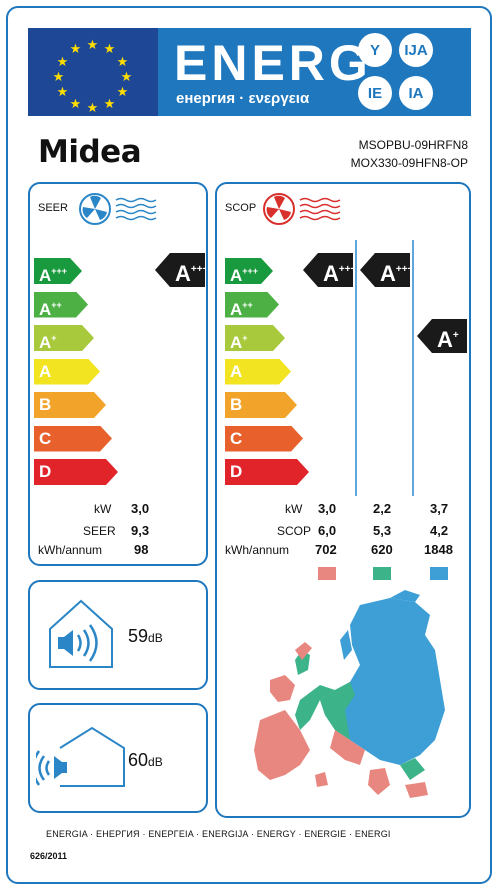 The width and height of the screenshot is (498, 890). I want to click on scop-kw-label: kW, so click(294, 509).